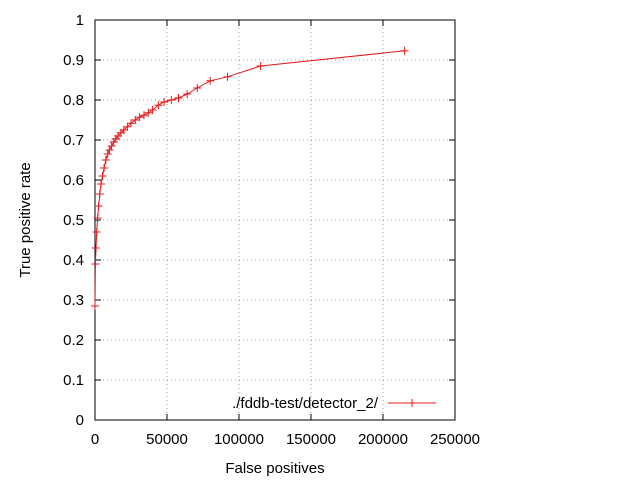  Describe the element at coordinates (274, 468) in the screenshot. I see `x-axis-title: False positives` at that location.